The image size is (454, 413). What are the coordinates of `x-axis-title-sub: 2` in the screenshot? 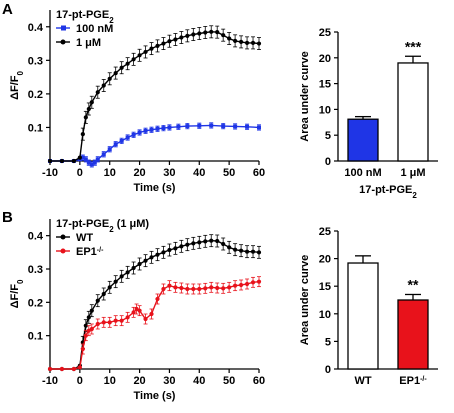 It's located at (414, 195).